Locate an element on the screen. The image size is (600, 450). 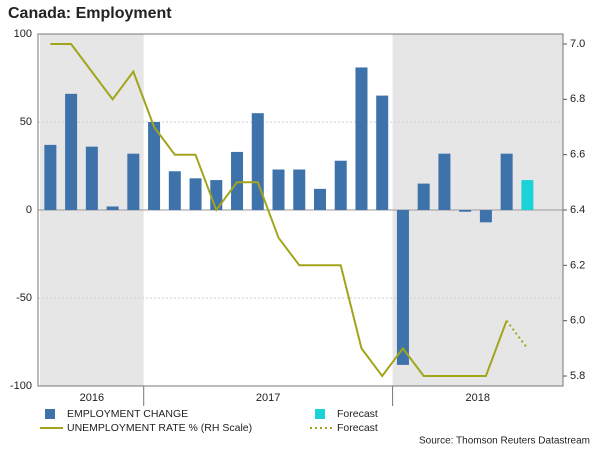
y-tick-label: 100 is located at coordinates (23, 34).